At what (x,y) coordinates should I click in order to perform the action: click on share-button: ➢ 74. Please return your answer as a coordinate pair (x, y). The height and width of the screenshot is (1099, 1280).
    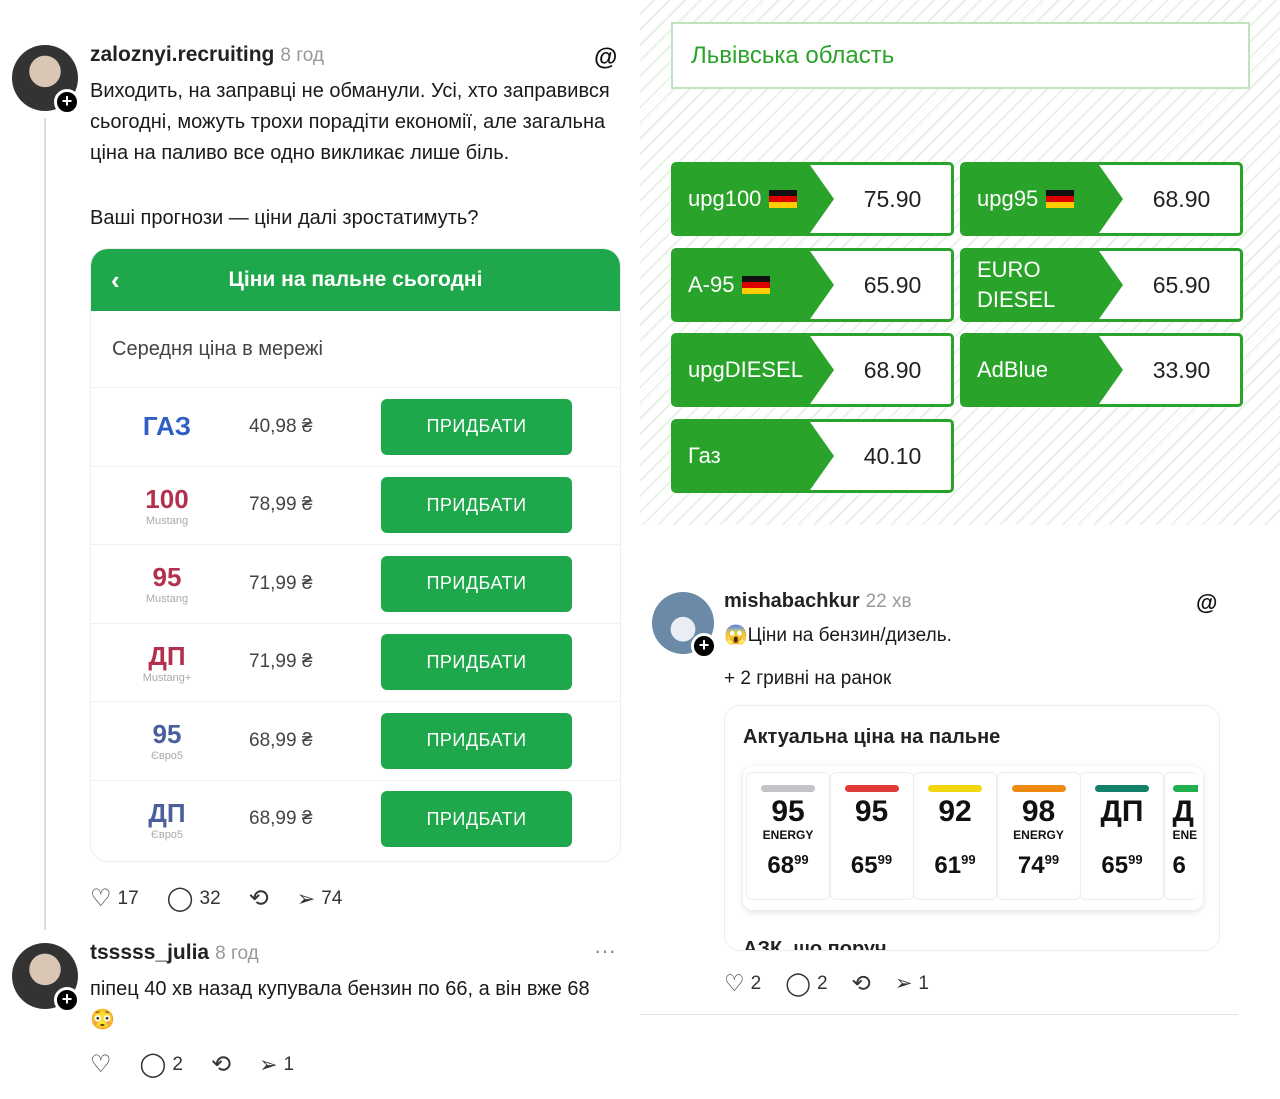
    Looking at the image, I should click on (319, 898).